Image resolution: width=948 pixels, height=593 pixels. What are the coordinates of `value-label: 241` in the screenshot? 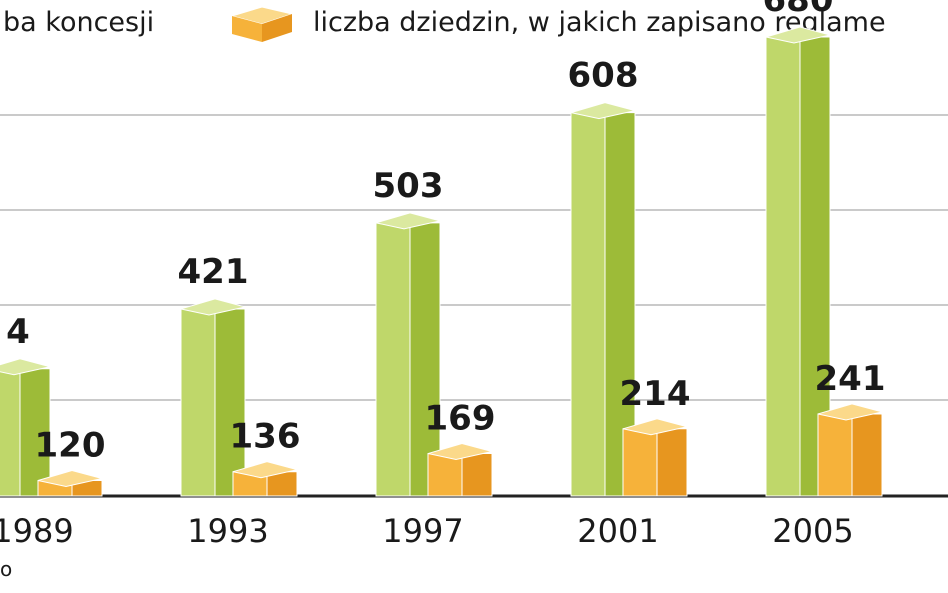 It's located at (850, 379).